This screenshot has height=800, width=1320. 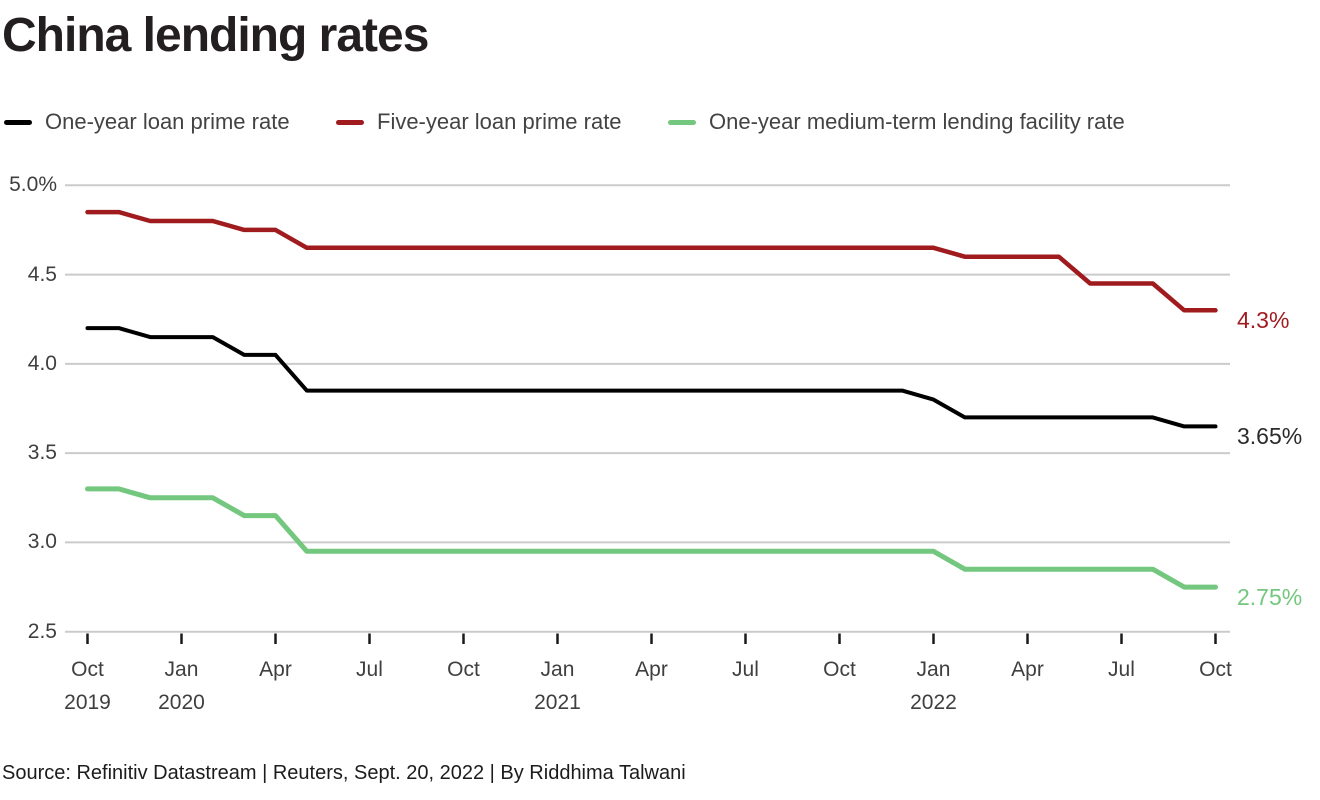 I want to click on legend-item-one-year-loan-prime-rate: One-year loan prime rate, so click(x=147, y=122).